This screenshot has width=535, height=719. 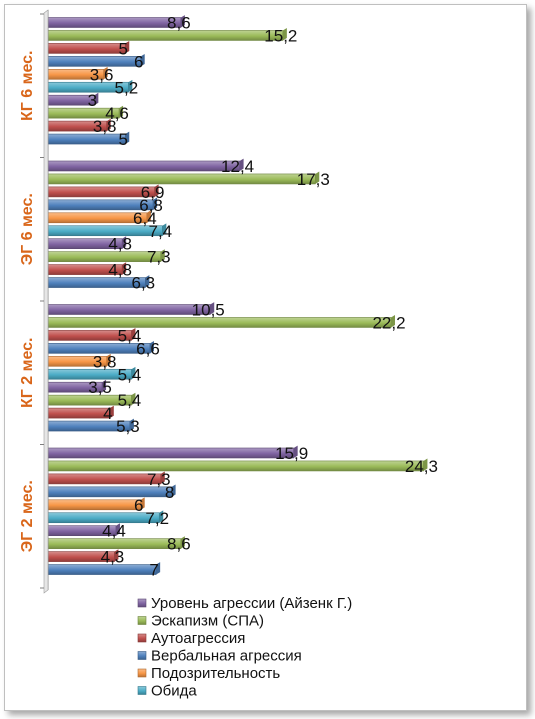 What do you see at coordinates (226, 656) in the screenshot?
I see `legend-label: Вербальная агрессия` at bounding box center [226, 656].